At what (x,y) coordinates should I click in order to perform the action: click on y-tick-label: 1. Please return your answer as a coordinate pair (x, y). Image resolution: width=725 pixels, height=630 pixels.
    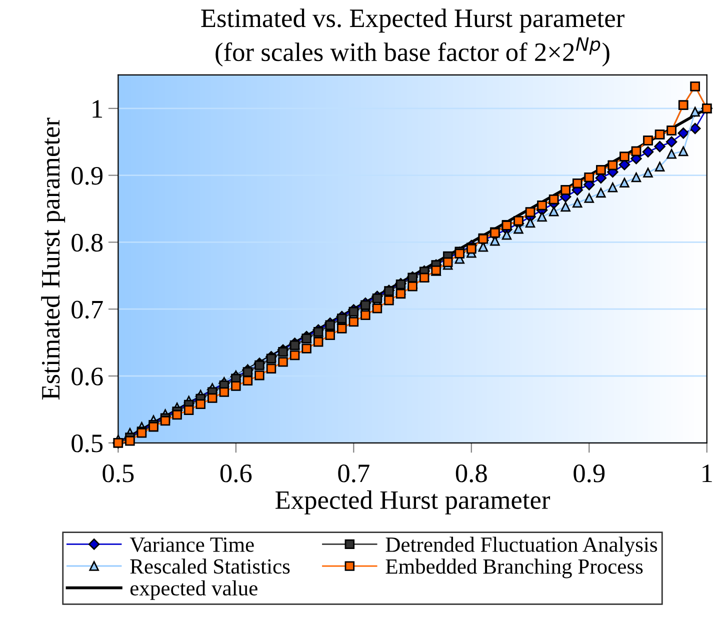
    Looking at the image, I should click on (97, 109).